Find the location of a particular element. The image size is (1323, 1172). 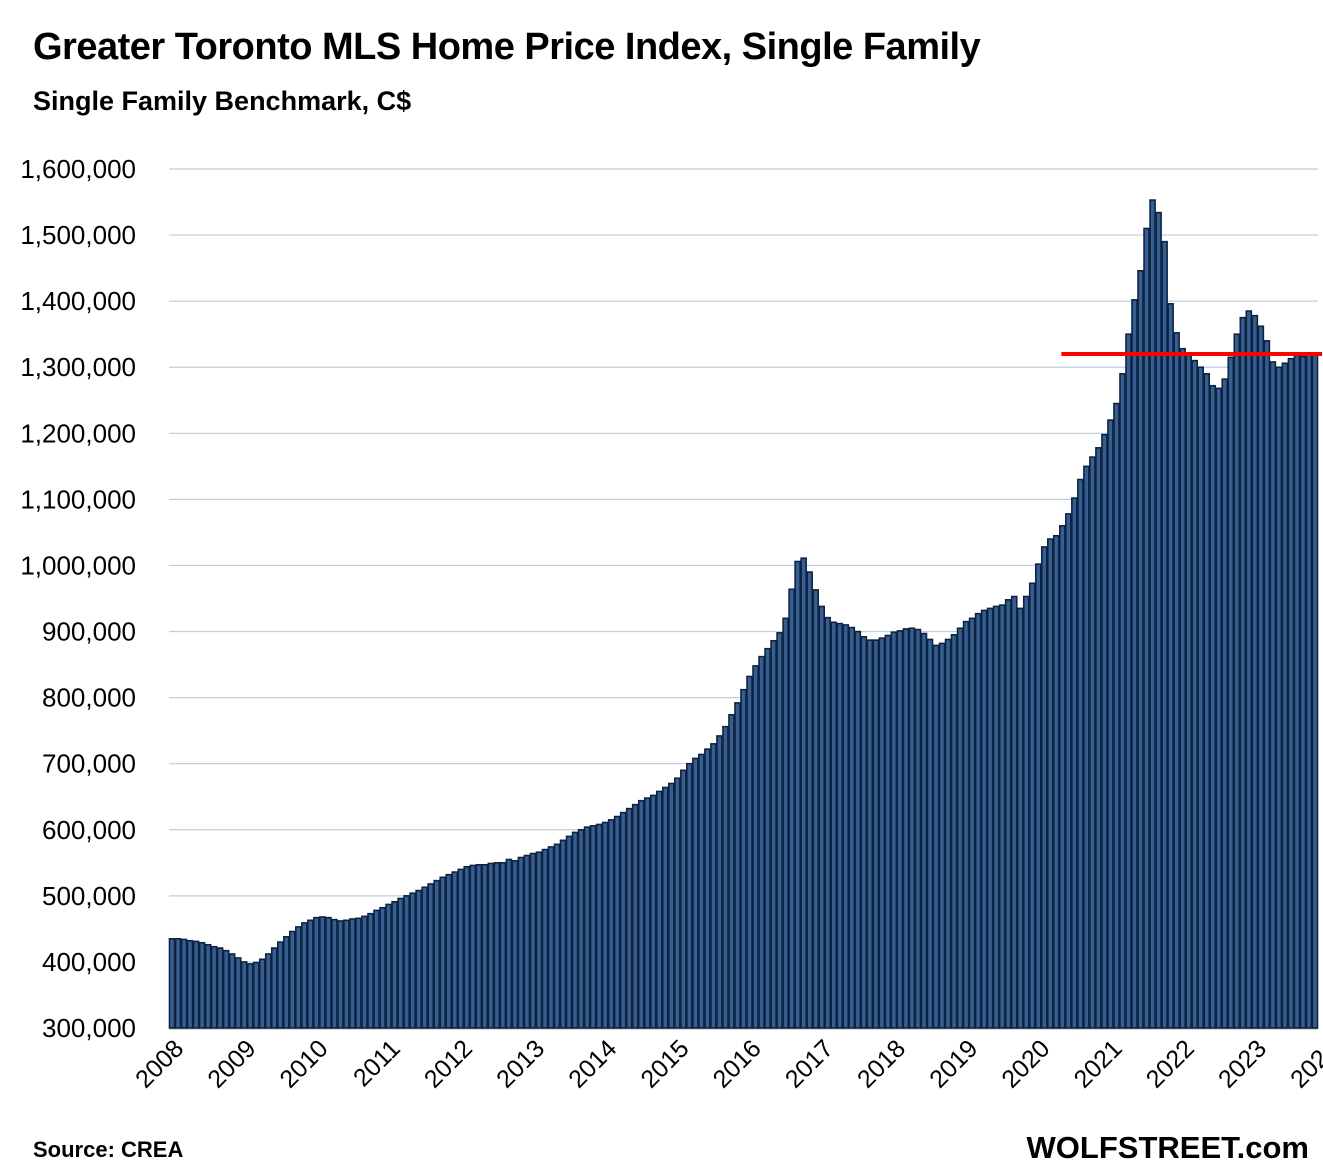

x-tick-label: 2019 is located at coordinates (953, 1063).